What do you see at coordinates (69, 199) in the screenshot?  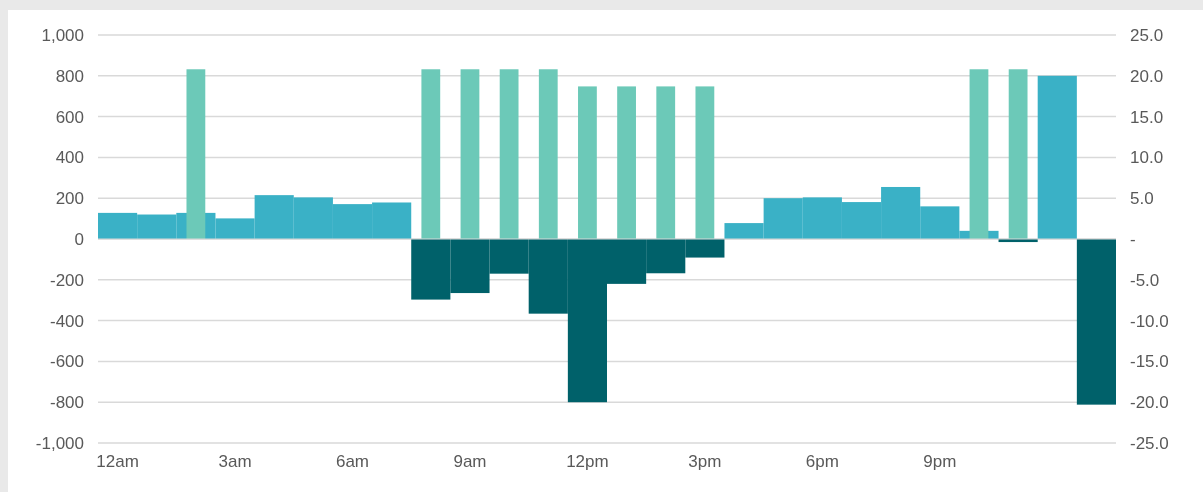 I see `y-tick-label: 200` at bounding box center [69, 199].